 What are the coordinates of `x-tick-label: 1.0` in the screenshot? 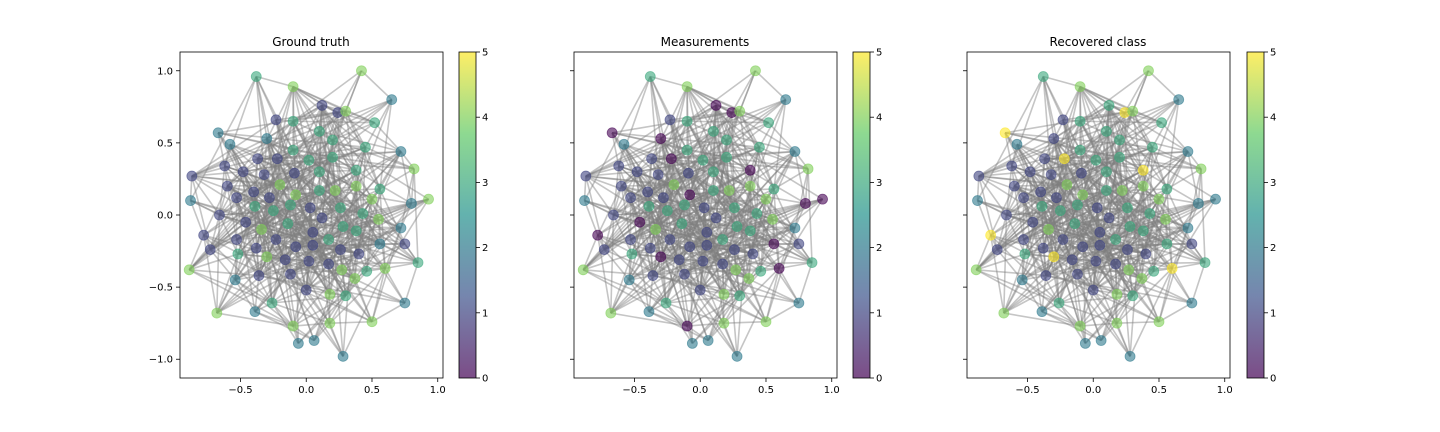 It's located at (832, 390).